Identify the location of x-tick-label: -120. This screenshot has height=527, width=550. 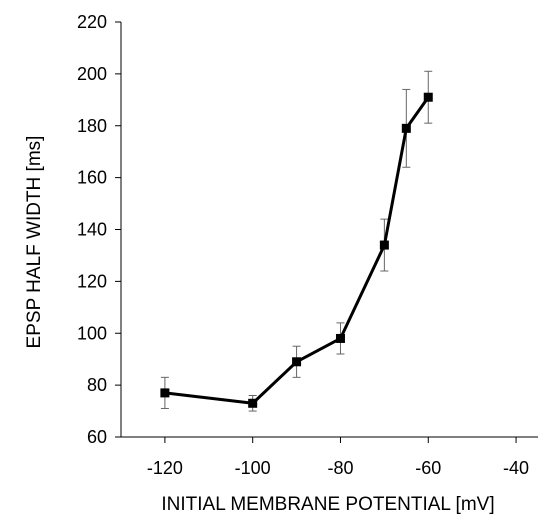
(165, 468).